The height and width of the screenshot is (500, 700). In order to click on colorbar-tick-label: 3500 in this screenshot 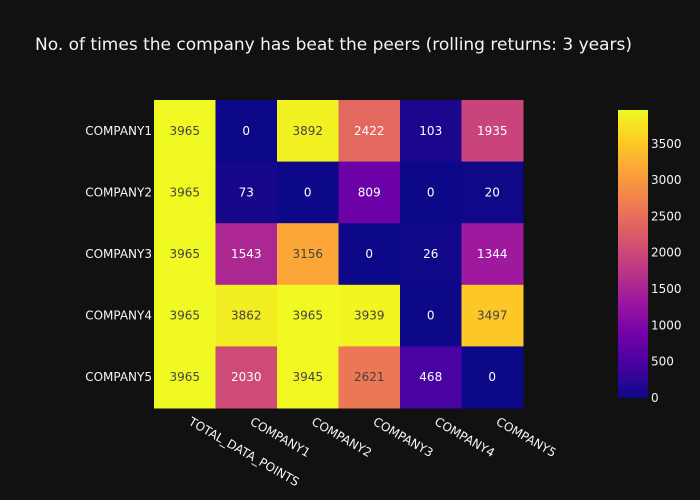, I will do `click(666, 144)`.